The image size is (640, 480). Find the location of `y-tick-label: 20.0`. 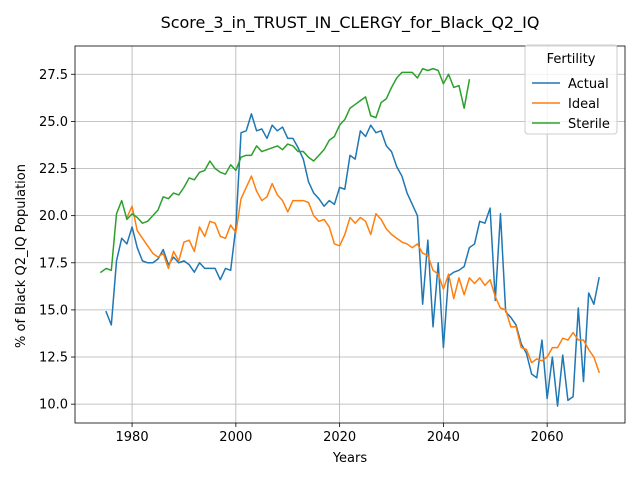

y-tick-label: 20.0 is located at coordinates (53, 216).